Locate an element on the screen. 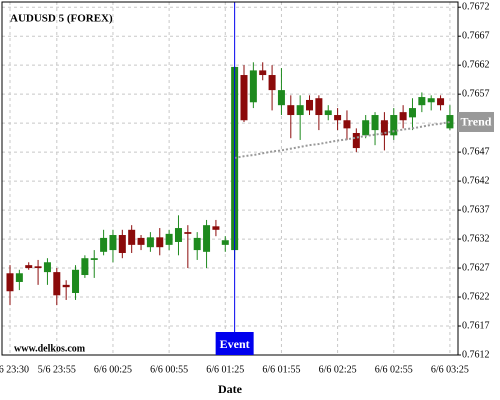  y-tick-label: 0.7627 is located at coordinates (476, 267).